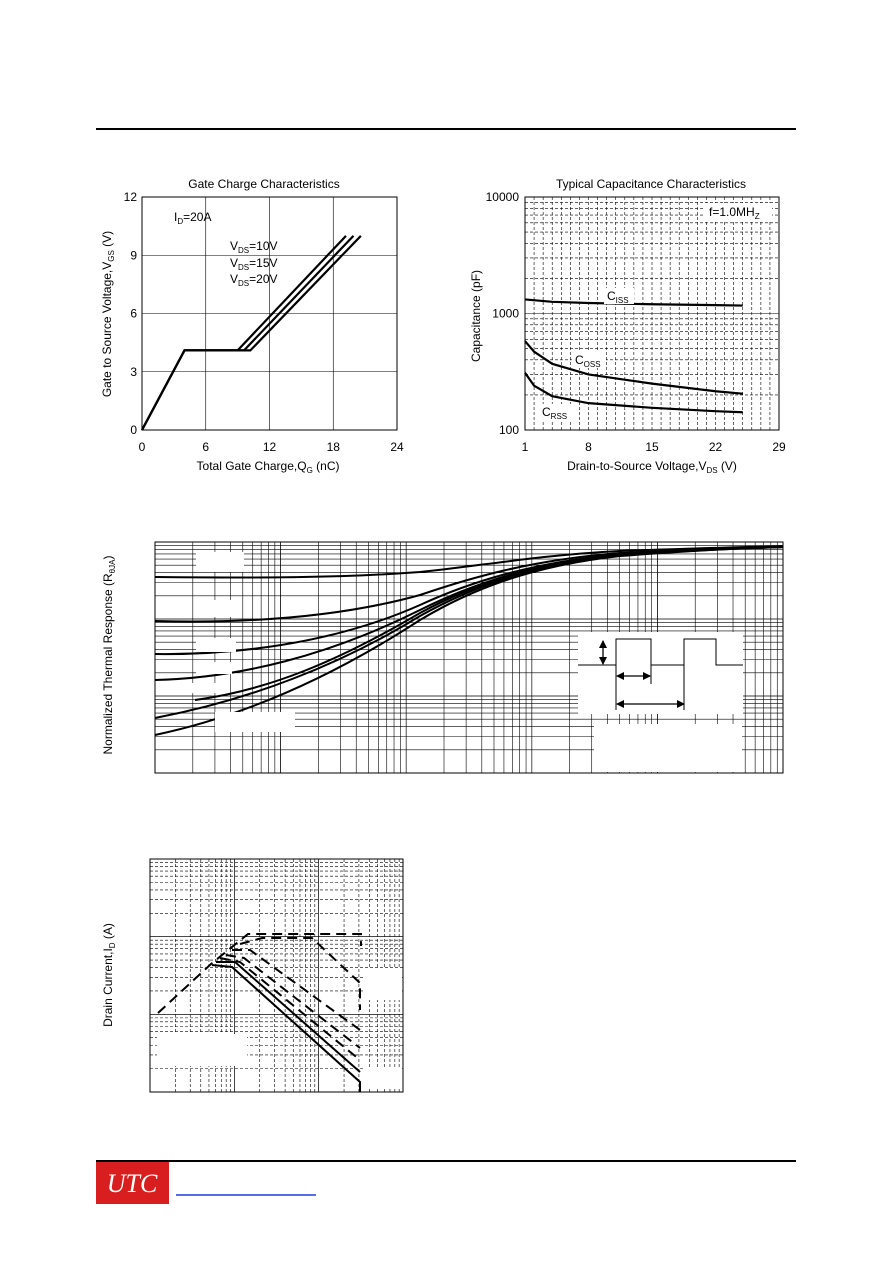 This screenshot has width=892, height=1263. I want to click on capacitance-xtick-label: 22, so click(716, 447).